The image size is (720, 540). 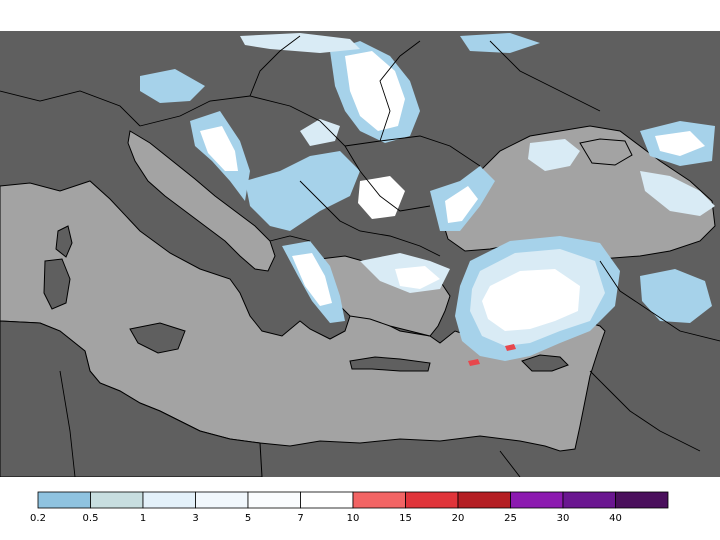 What do you see at coordinates (143, 518) in the screenshot?
I see `legend-tick-label: 1` at bounding box center [143, 518].